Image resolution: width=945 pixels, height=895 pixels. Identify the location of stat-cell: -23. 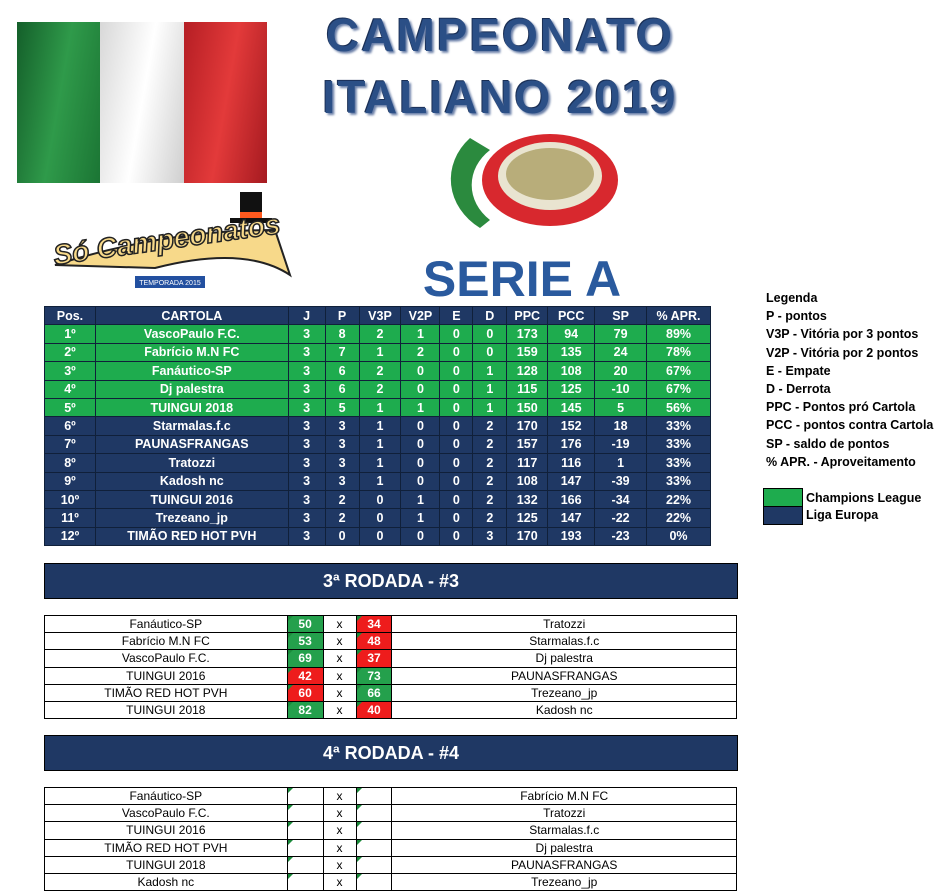
(621, 536).